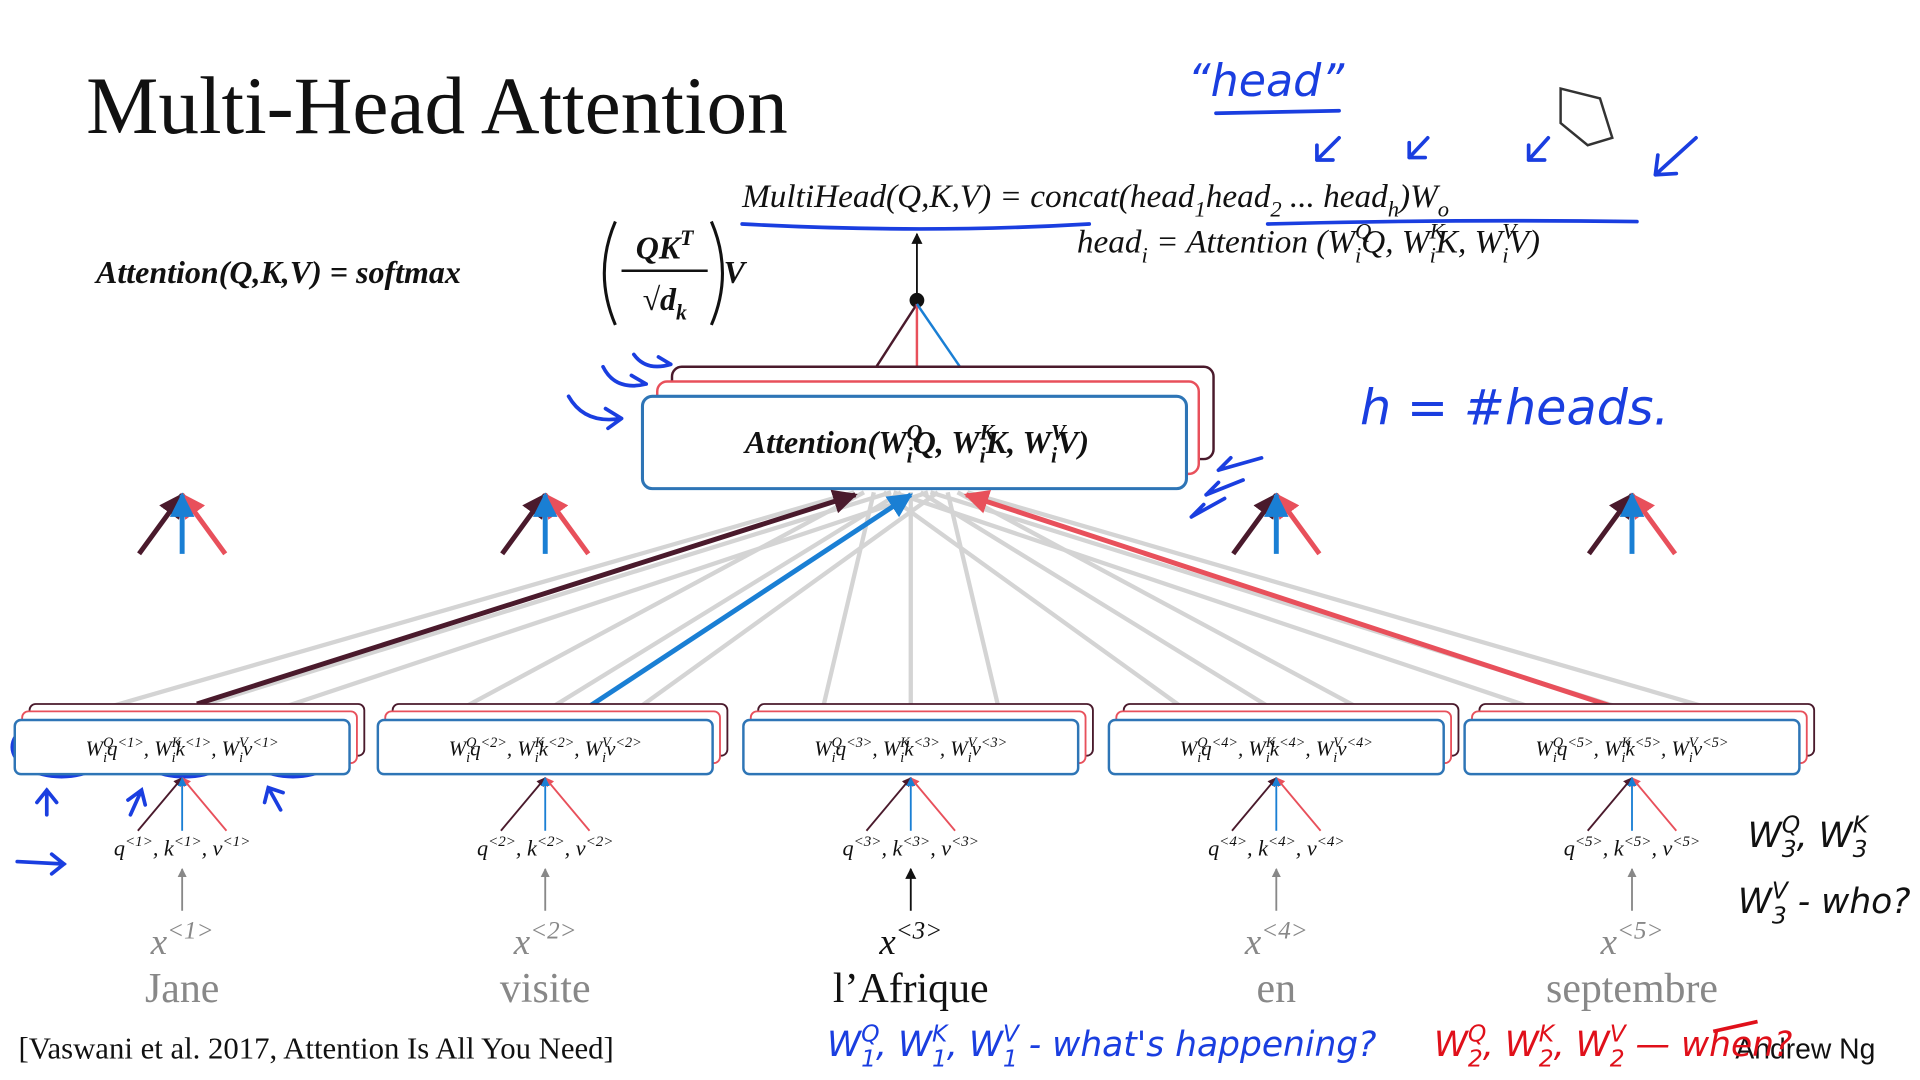 Image resolution: width=1920 pixels, height=1080 pixels. I want to click on annotation-who: WQ 3, WK 3, so click(1809, 836).